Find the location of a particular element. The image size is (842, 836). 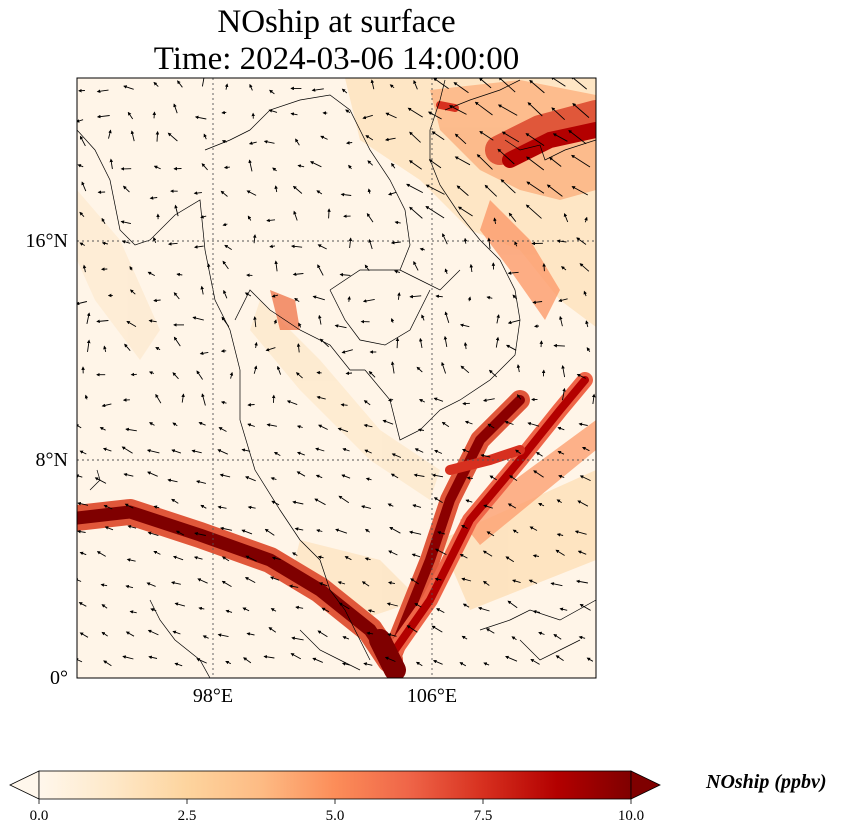

lat-label-16n: 16°N is located at coordinates (46, 241).